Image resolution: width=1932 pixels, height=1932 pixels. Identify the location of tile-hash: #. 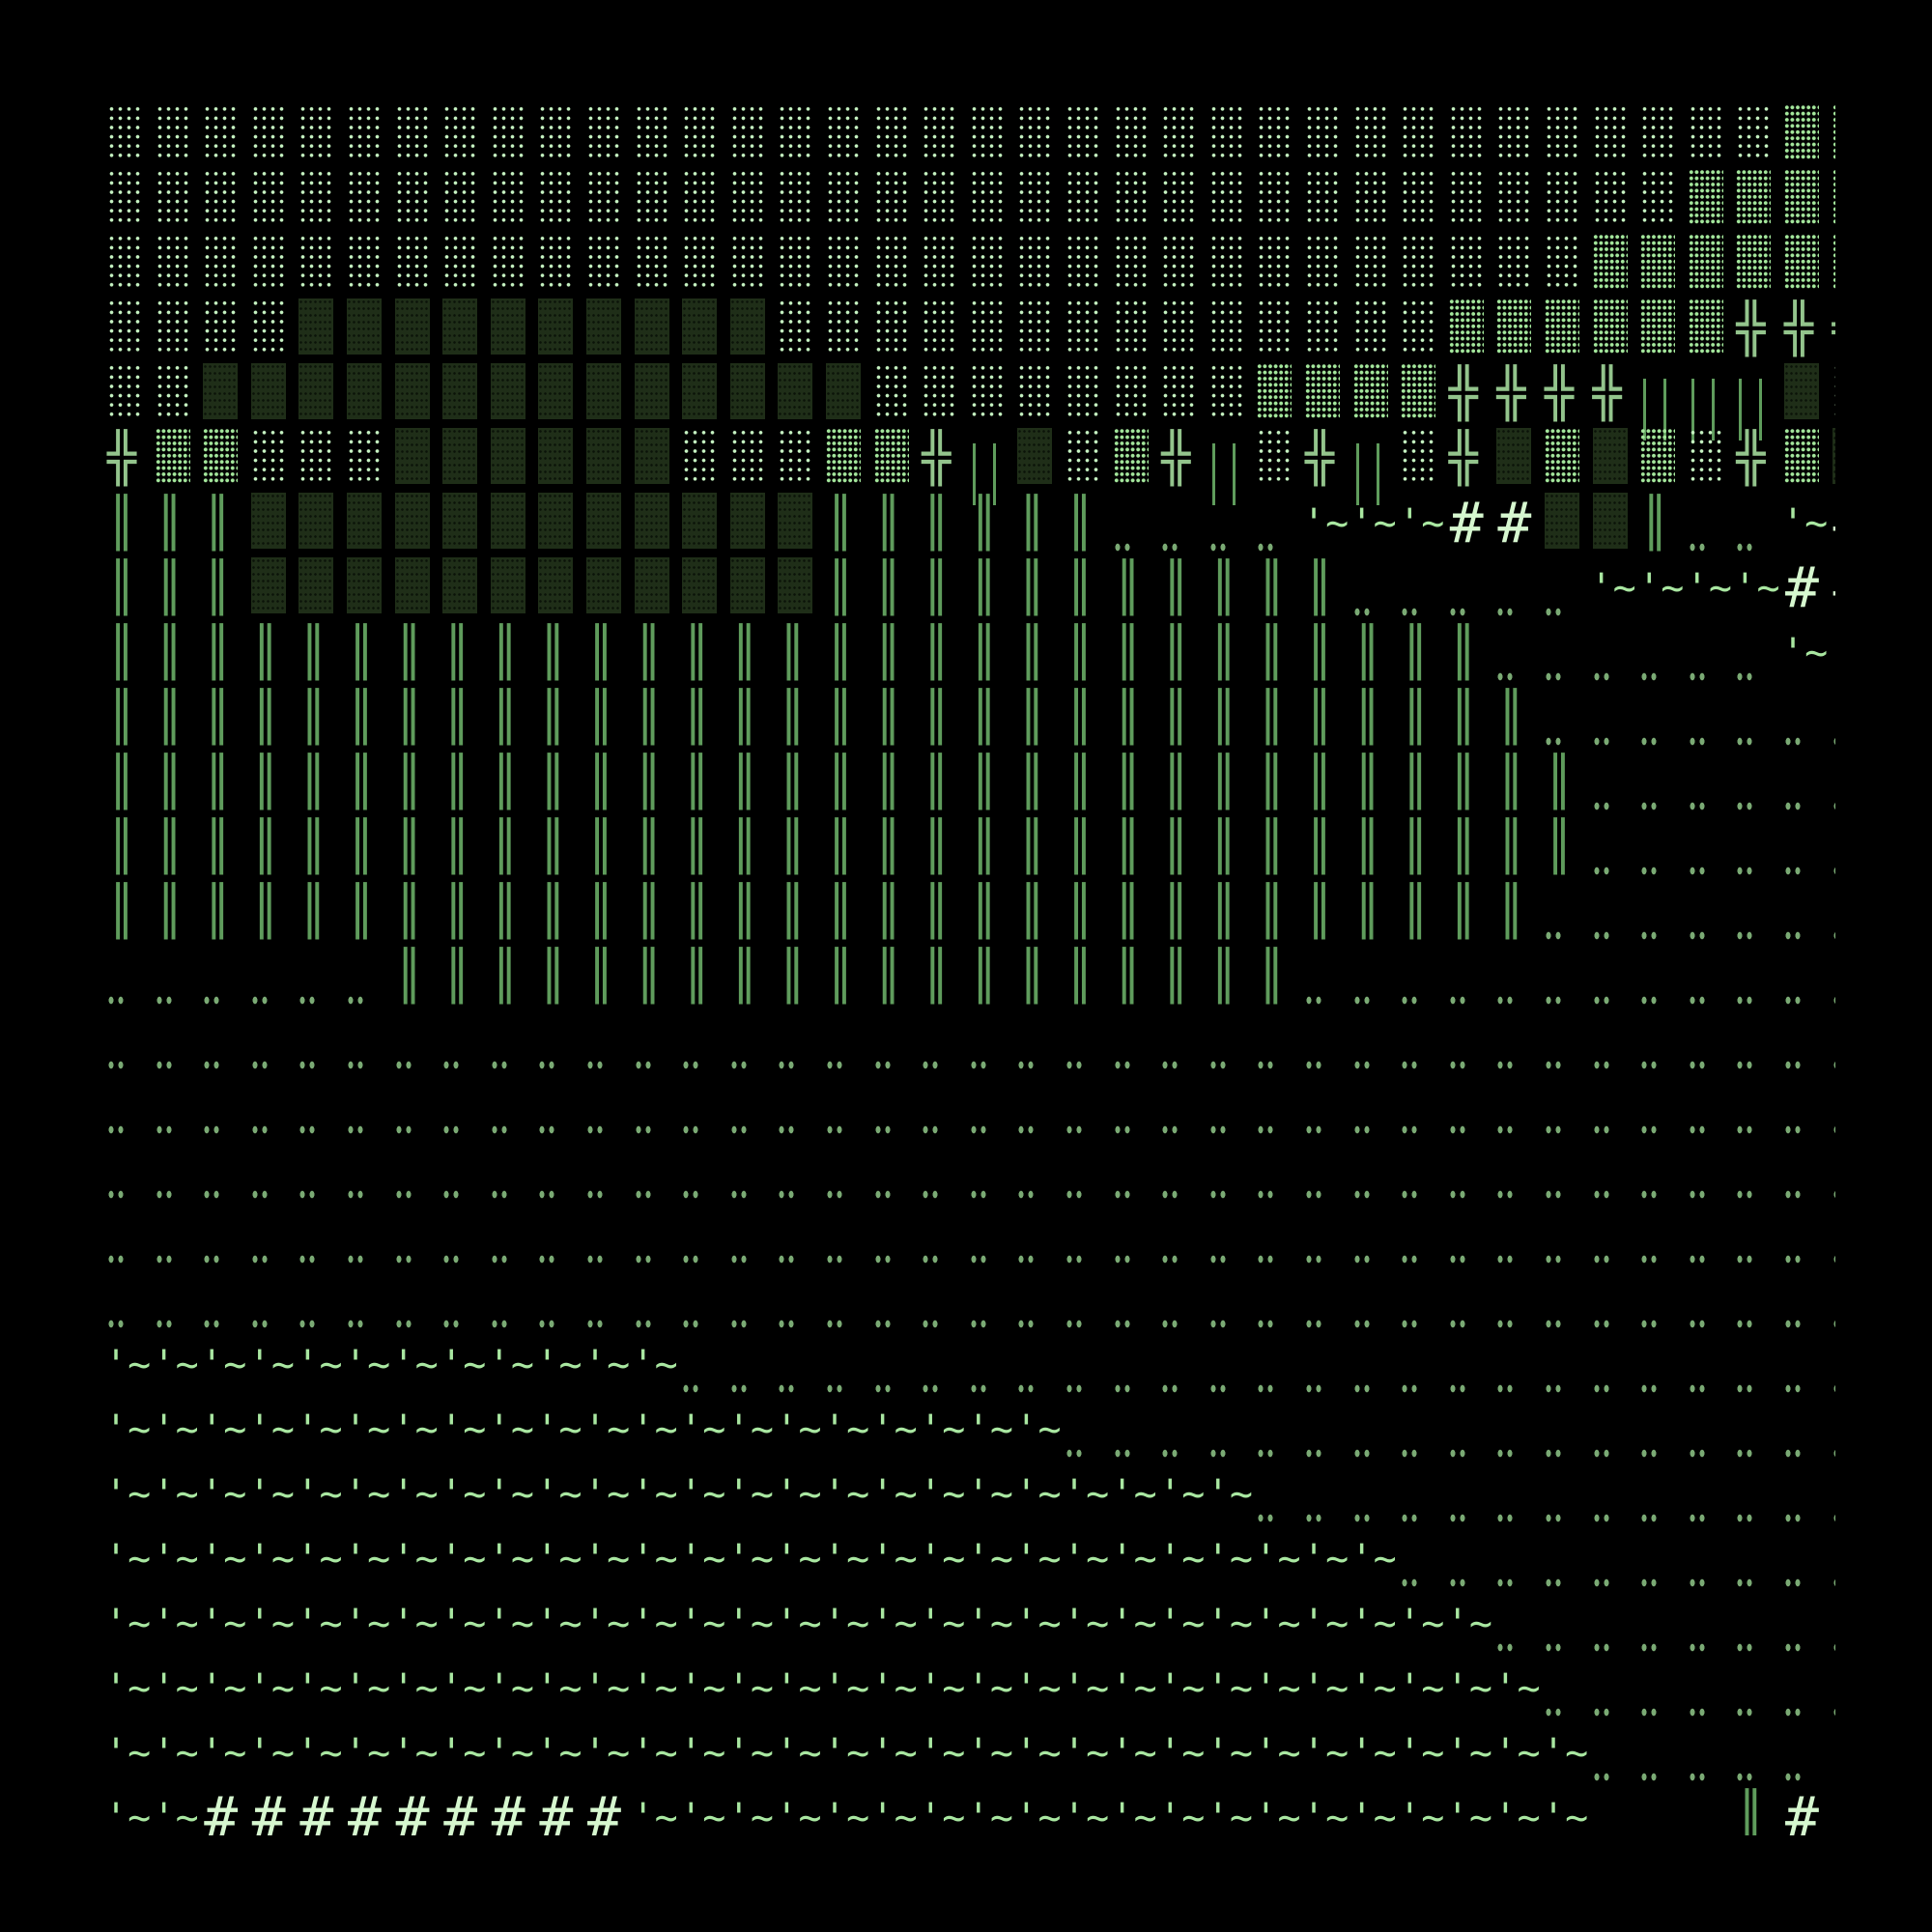
(464, 1811).